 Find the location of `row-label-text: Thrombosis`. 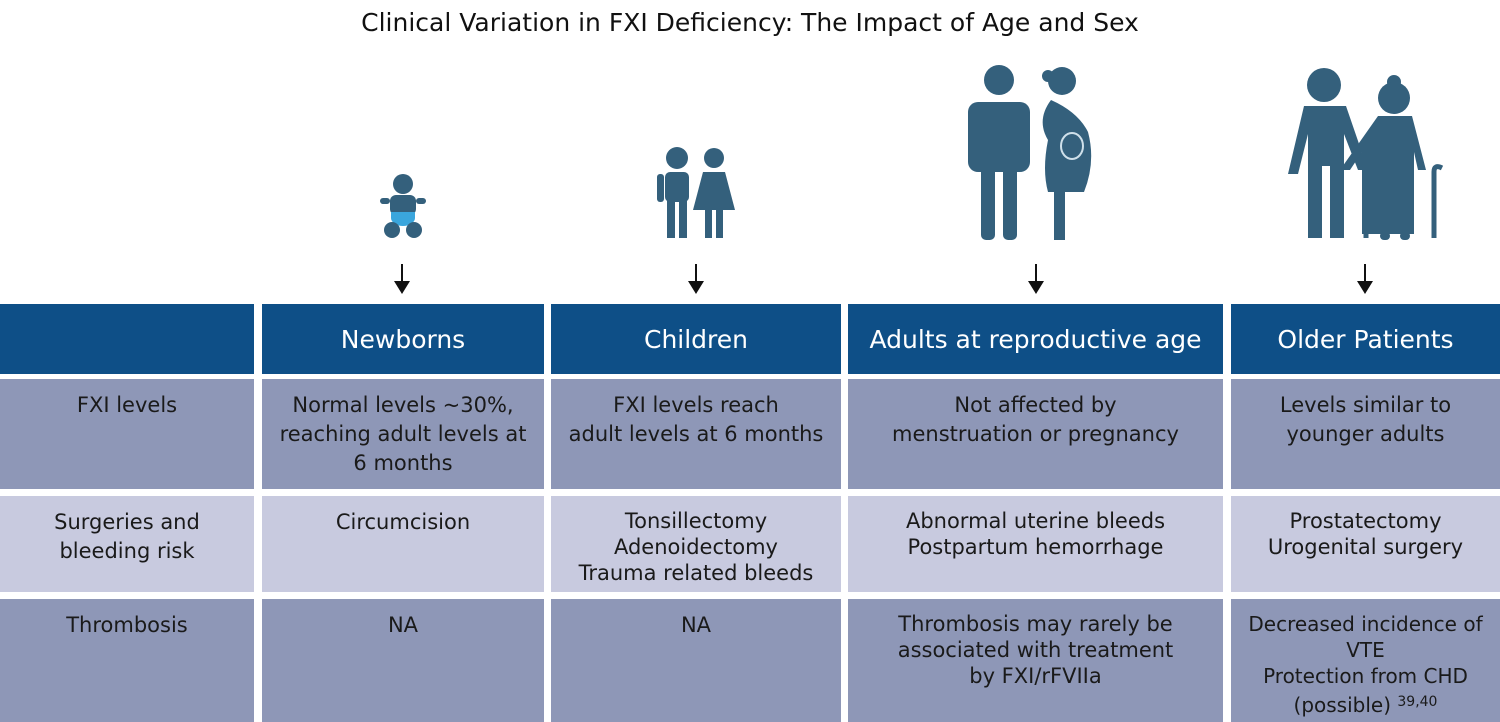

row-label-text: Thrombosis is located at coordinates (127, 625).